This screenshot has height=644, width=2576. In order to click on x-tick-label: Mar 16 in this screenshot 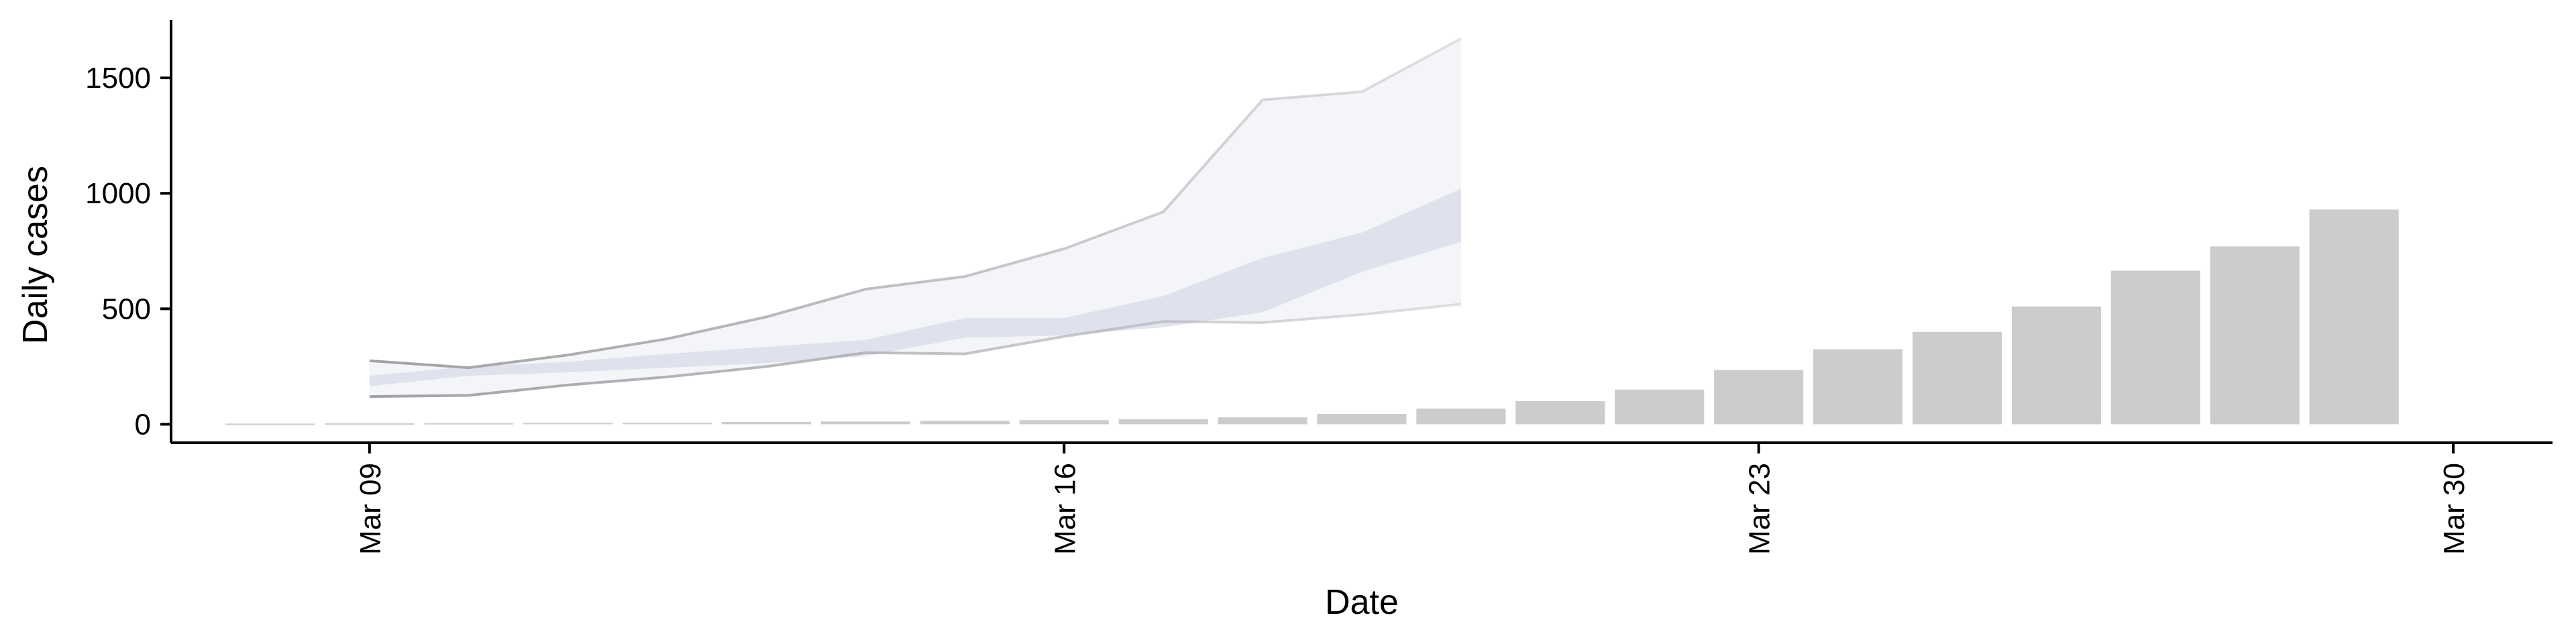, I will do `click(1065, 509)`.